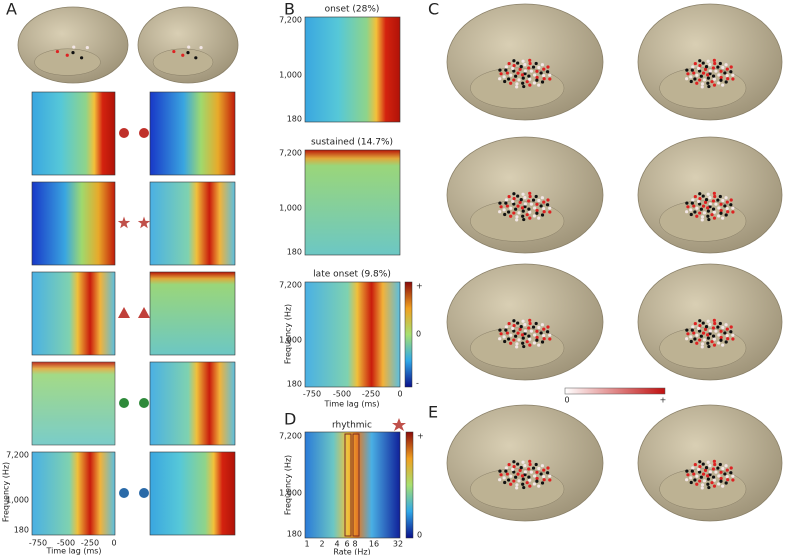 The height and width of the screenshot is (555, 799). Describe the element at coordinates (290, 153) in the screenshot. I see `y-tick-label: 7,200` at that location.